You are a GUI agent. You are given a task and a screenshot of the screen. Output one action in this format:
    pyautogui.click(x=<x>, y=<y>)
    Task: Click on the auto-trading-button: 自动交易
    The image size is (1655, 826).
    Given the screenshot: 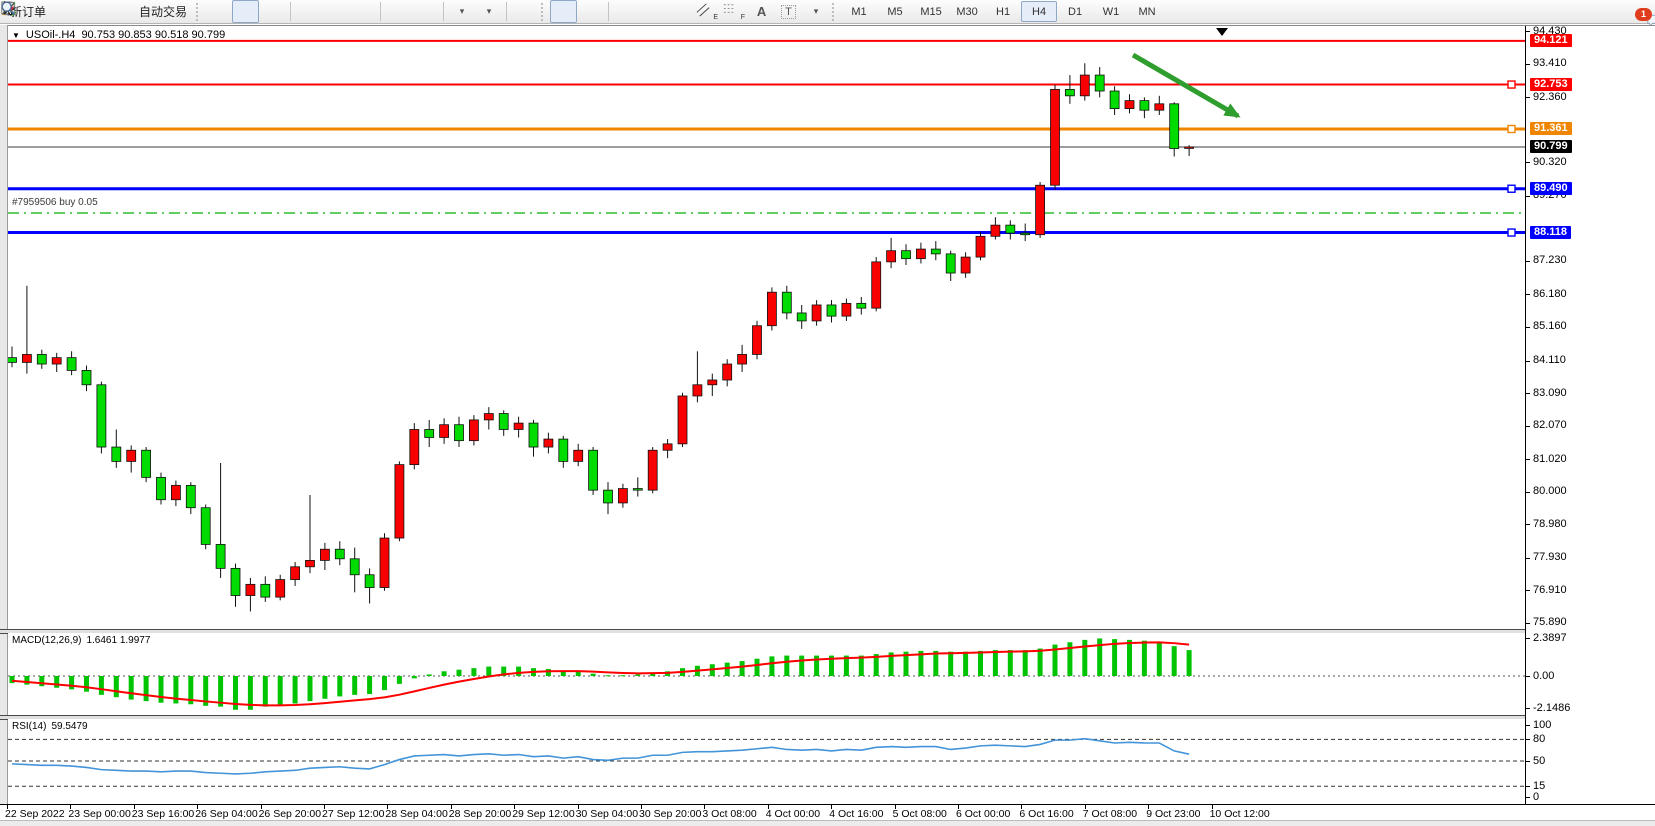 What is the action you would take?
    pyautogui.click(x=97, y=11)
    